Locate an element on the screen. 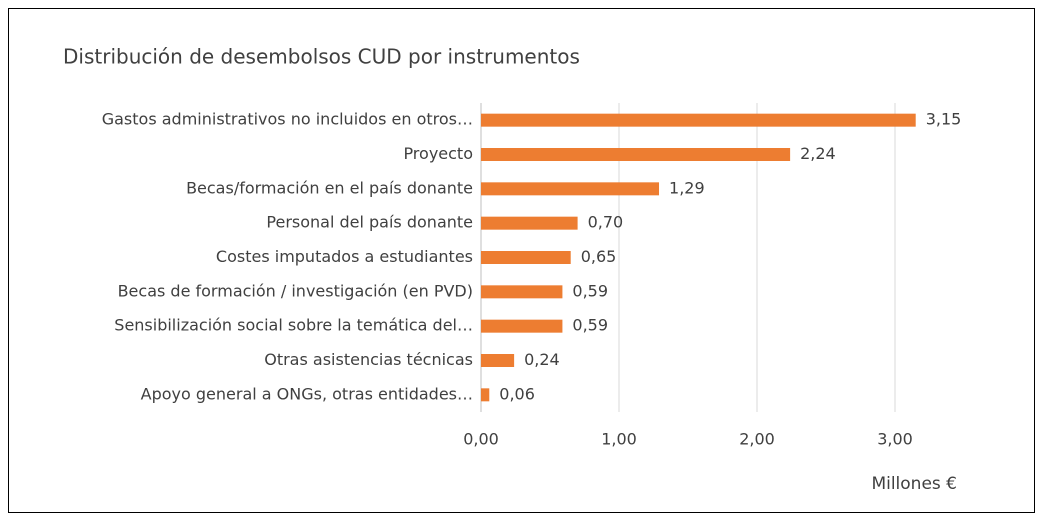 This screenshot has width=1043, height=522. x-axis-label: Millones € is located at coordinates (914, 484).